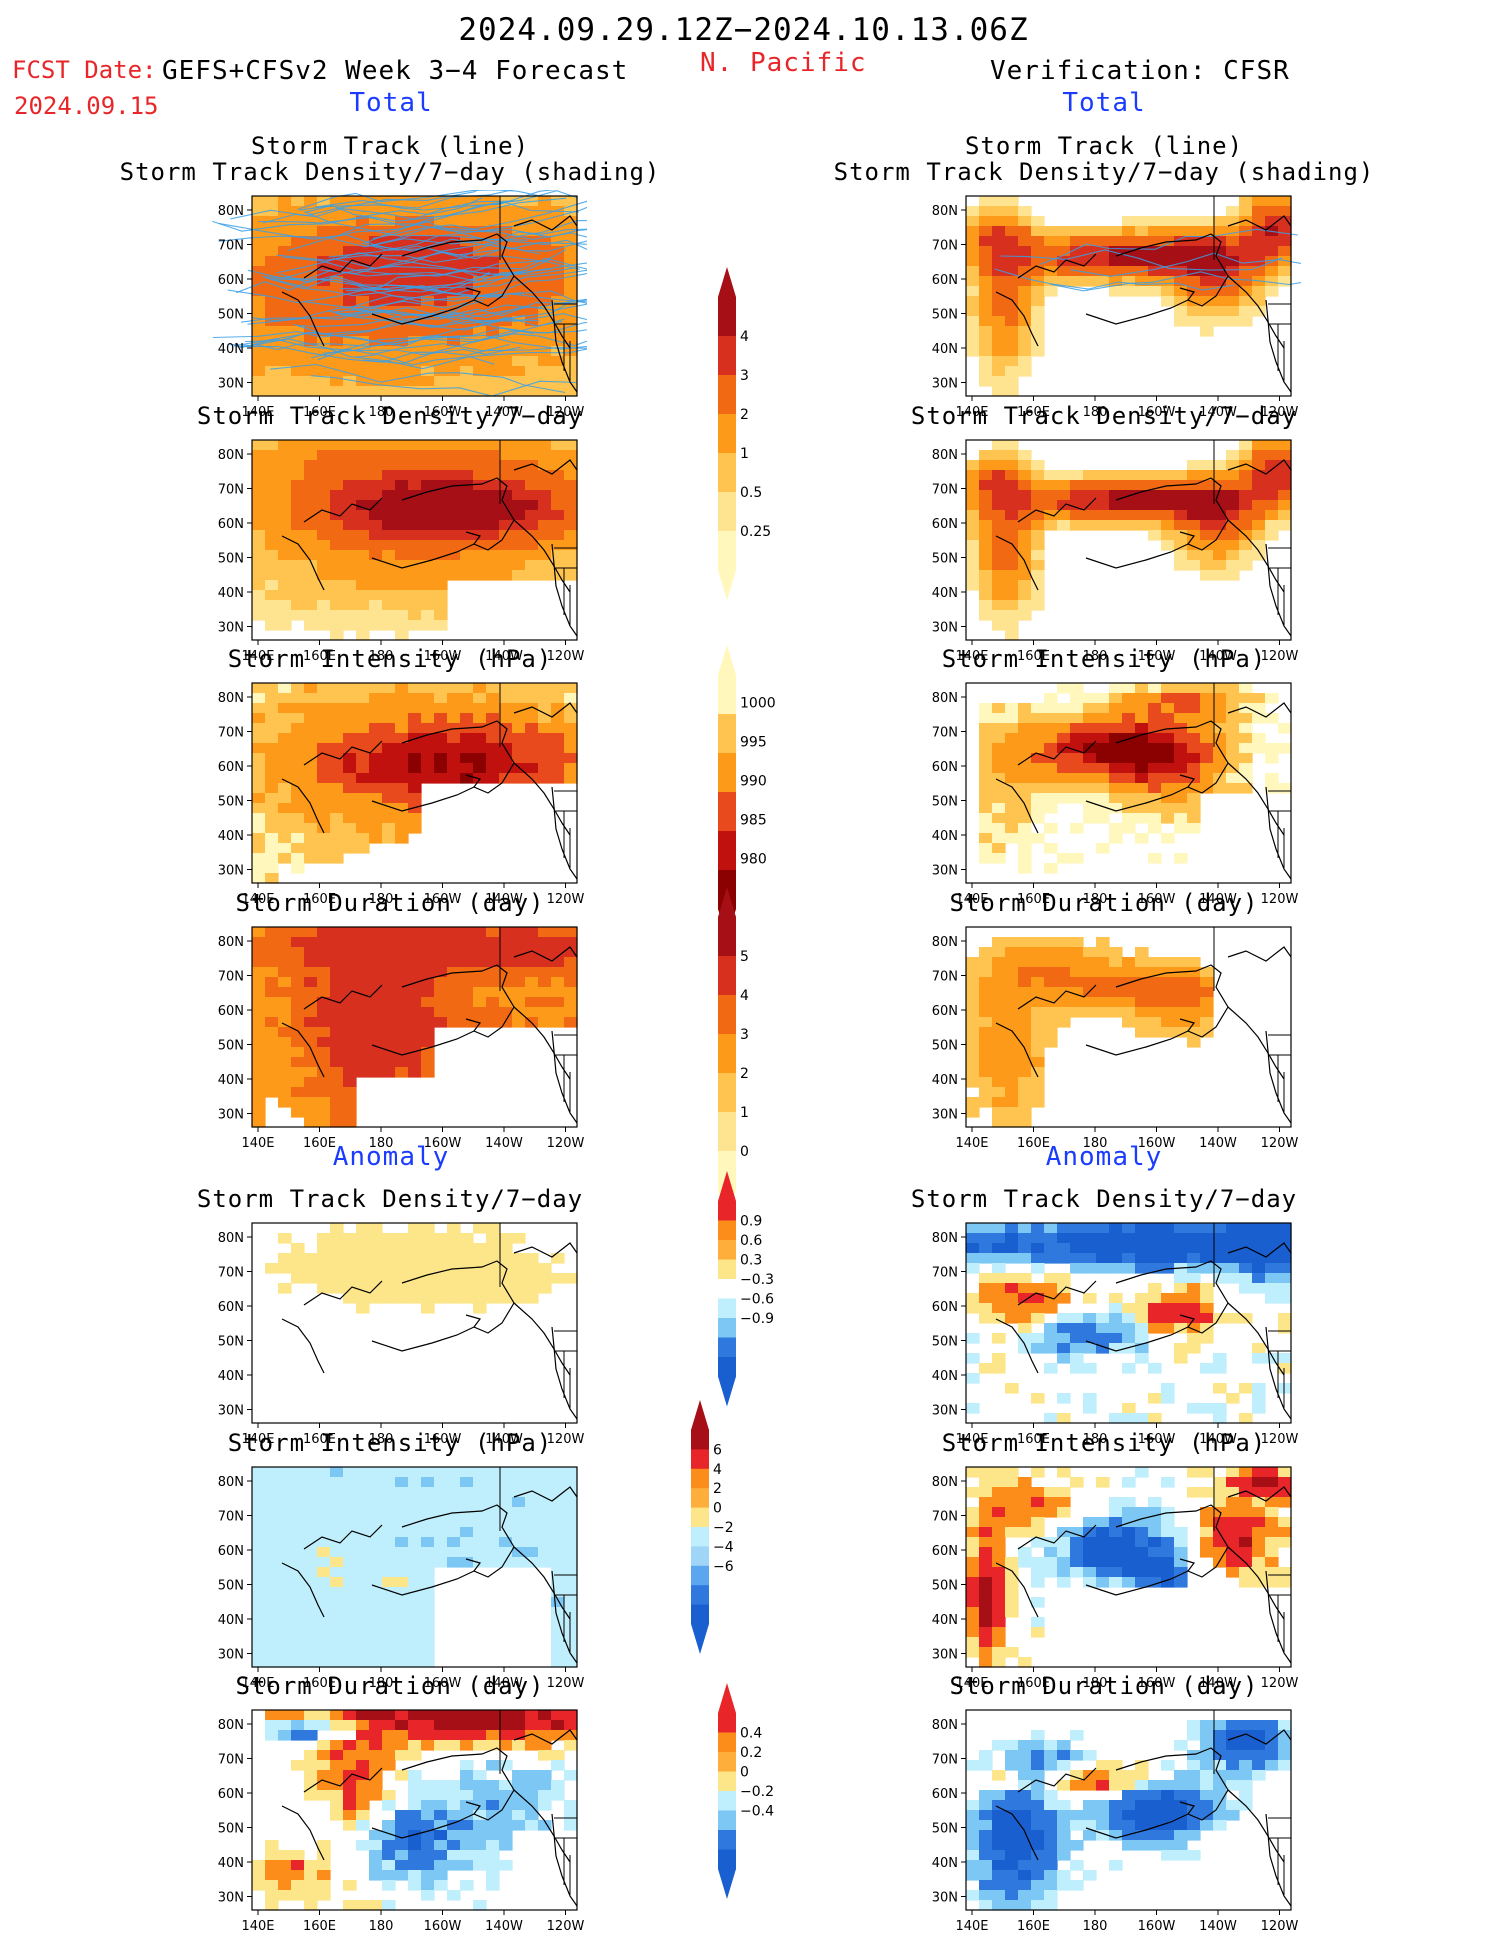  What do you see at coordinates (945, 455) in the screenshot?
I see `lat-tick-label: 80N` at bounding box center [945, 455].